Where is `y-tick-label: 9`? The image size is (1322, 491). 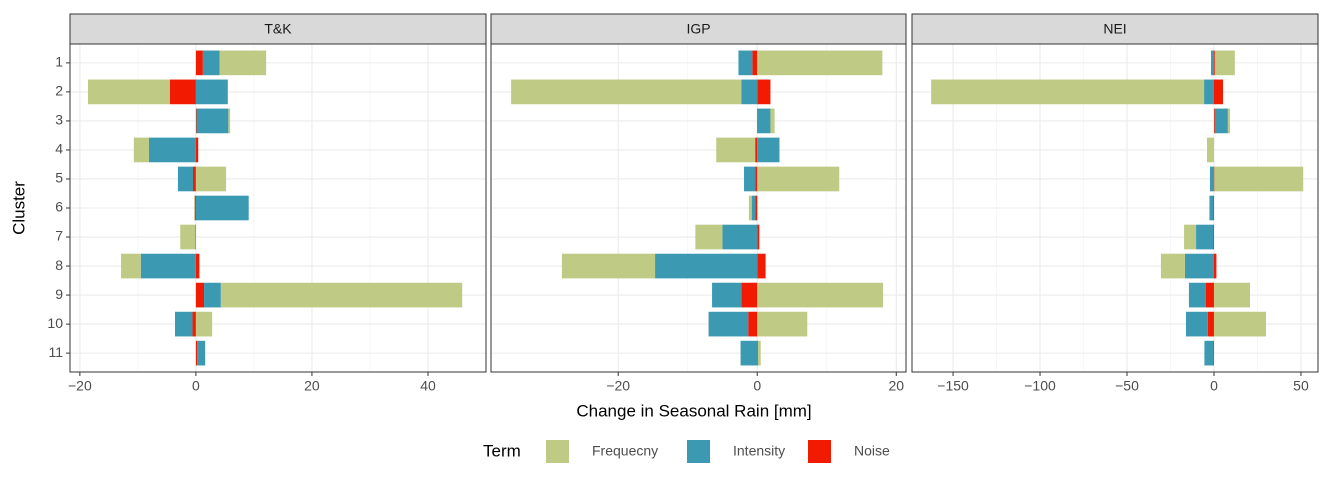 y-tick-label: 9 is located at coordinates (59, 294).